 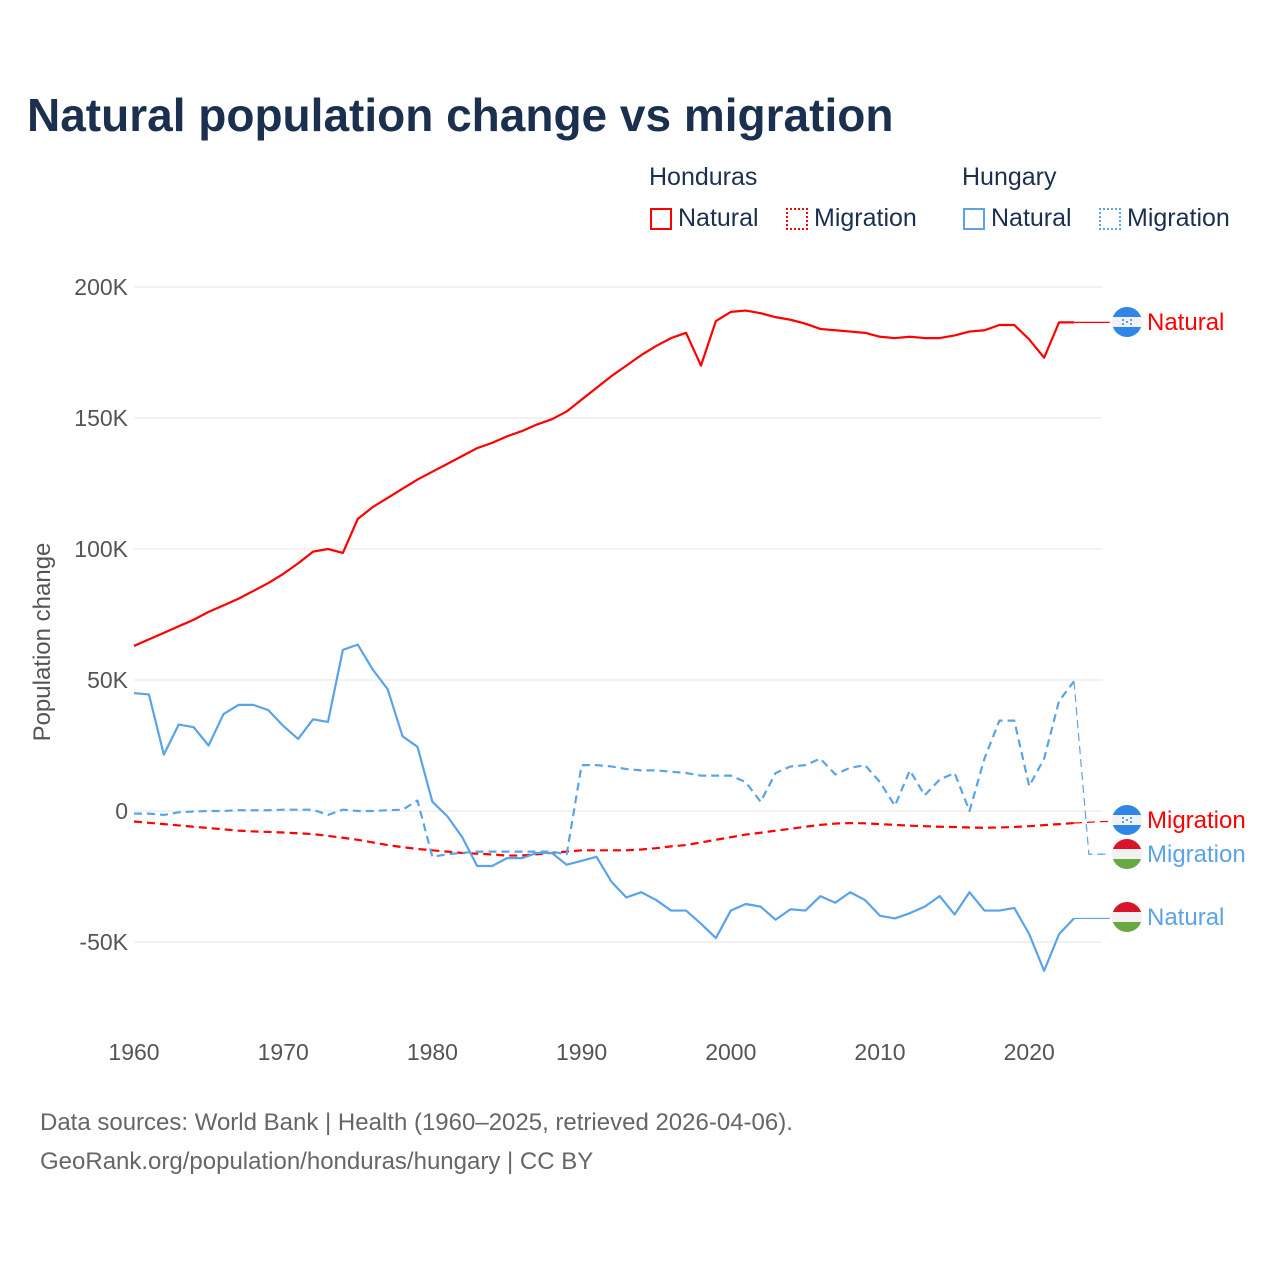 I want to click on x-tick-label: 1970, so click(x=283, y=1052).